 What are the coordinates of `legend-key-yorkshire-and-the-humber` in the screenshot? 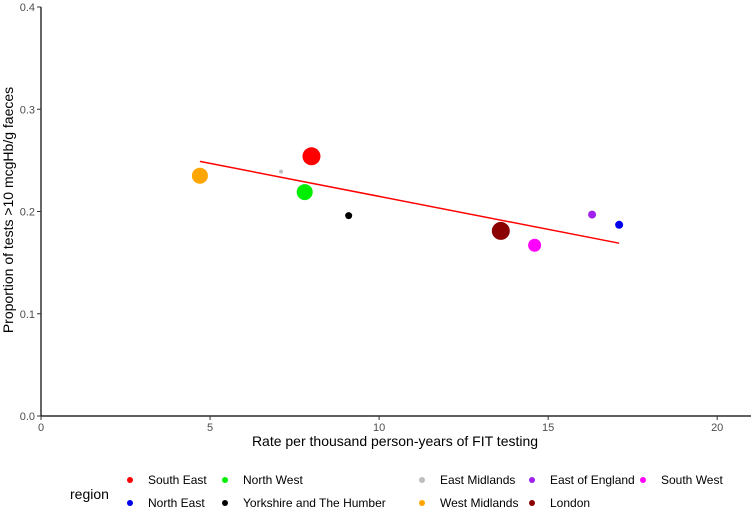 It's located at (225, 503).